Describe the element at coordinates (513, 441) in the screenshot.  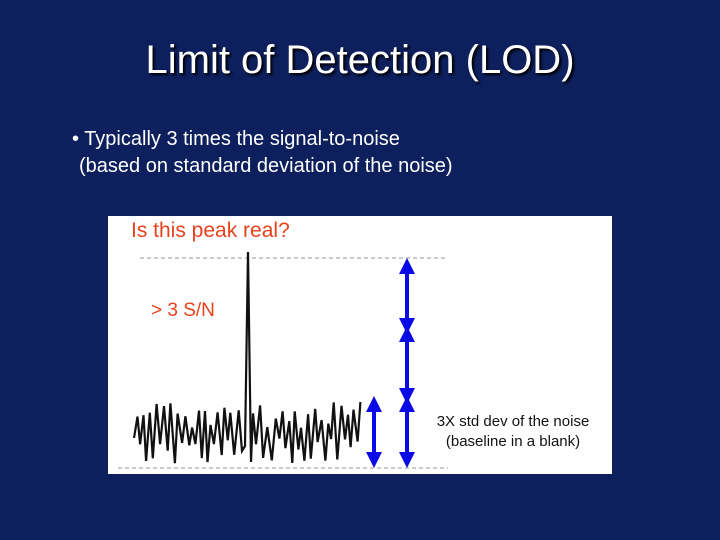
I see `noise-label-line2: (baseline in a blank)` at that location.